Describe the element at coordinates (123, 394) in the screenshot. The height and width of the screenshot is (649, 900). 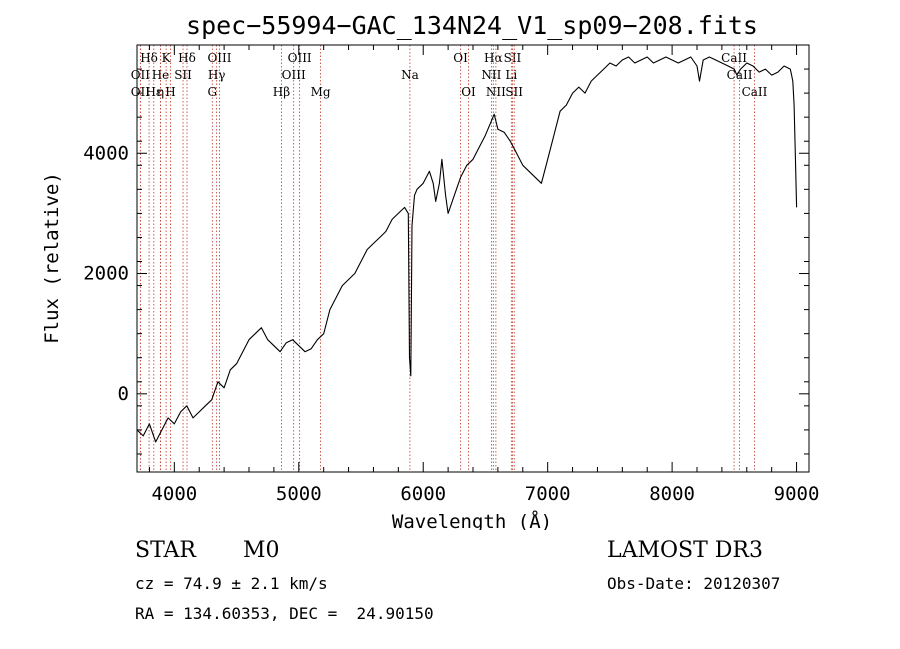
I see `y-tick-label: 0` at that location.